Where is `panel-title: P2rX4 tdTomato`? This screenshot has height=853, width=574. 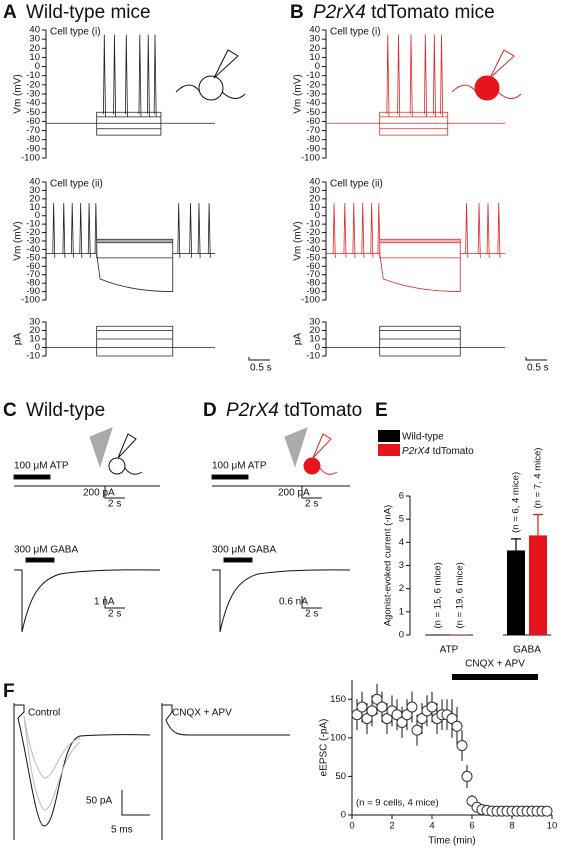 panel-title: P2rX4 tdTomato is located at coordinates (294, 410).